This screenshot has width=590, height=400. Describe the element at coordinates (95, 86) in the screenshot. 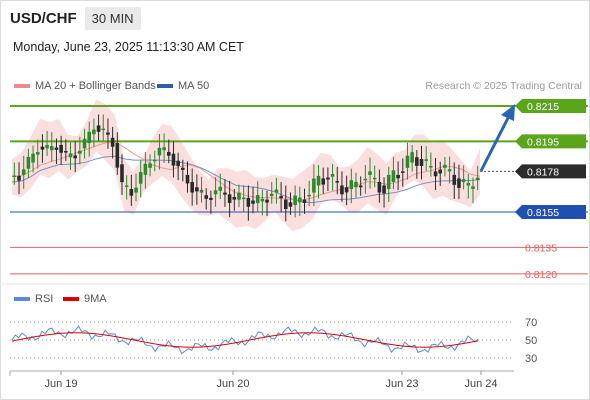

I see `legend-bollinger-label: MA 20 + Bollinger Bands` at that location.